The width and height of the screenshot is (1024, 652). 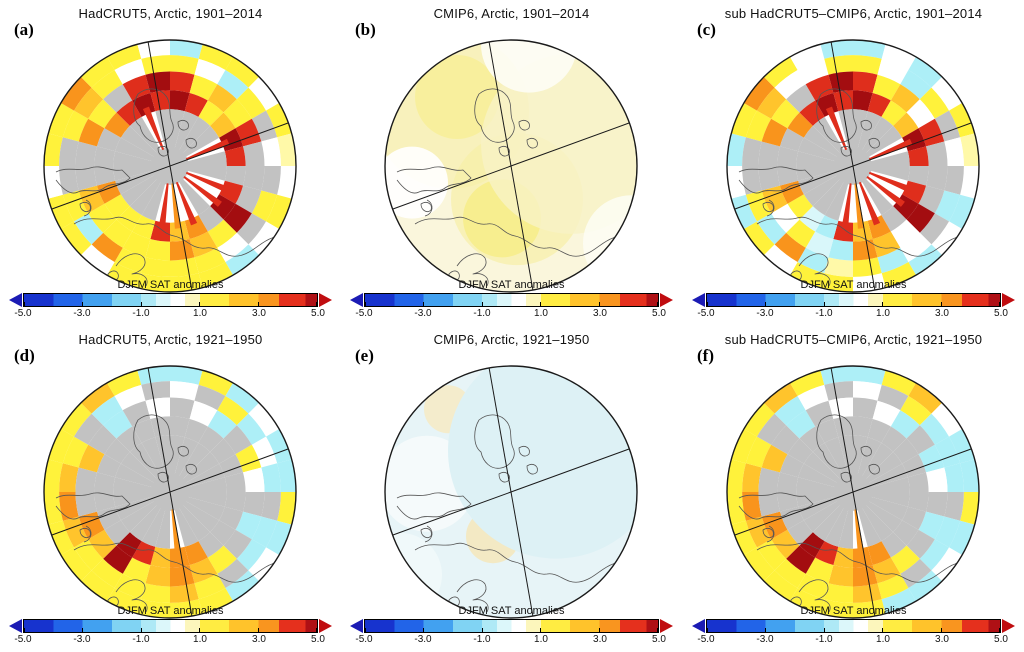 I want to click on panel-letter-a: (a), so click(x=24, y=29).